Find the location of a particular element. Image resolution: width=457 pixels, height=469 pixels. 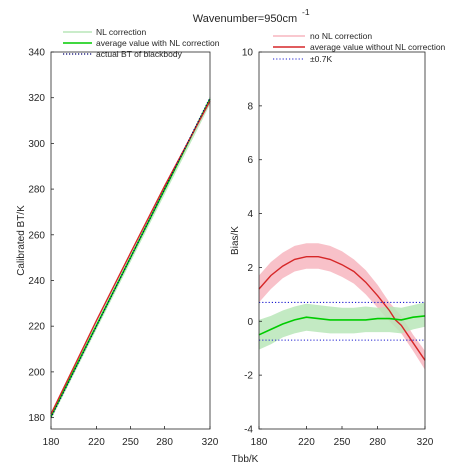

right-no-nl-band is located at coordinates (342, 306).